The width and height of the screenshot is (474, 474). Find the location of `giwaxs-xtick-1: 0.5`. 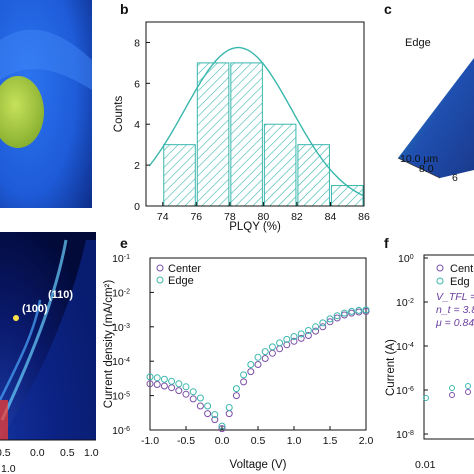

giwaxs-xtick-1: 0.5 is located at coordinates (5, 453).